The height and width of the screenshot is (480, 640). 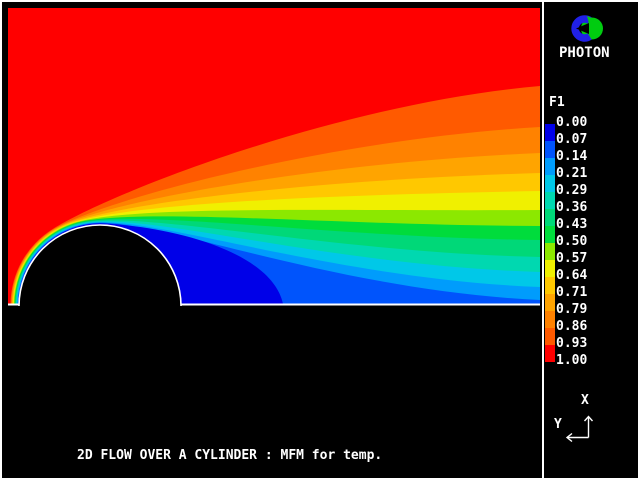 What do you see at coordinates (587, 28) in the screenshot?
I see `photon-logo-icon` at bounding box center [587, 28].